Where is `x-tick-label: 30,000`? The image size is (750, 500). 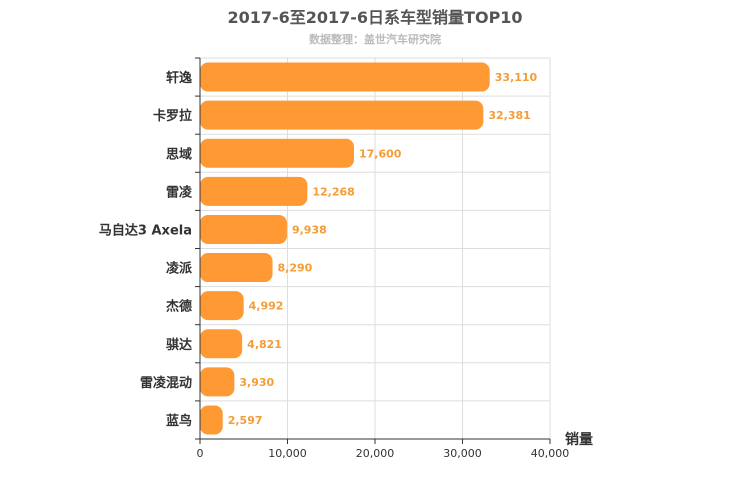
x-tick-label: 30,000 is located at coordinates (462, 453).